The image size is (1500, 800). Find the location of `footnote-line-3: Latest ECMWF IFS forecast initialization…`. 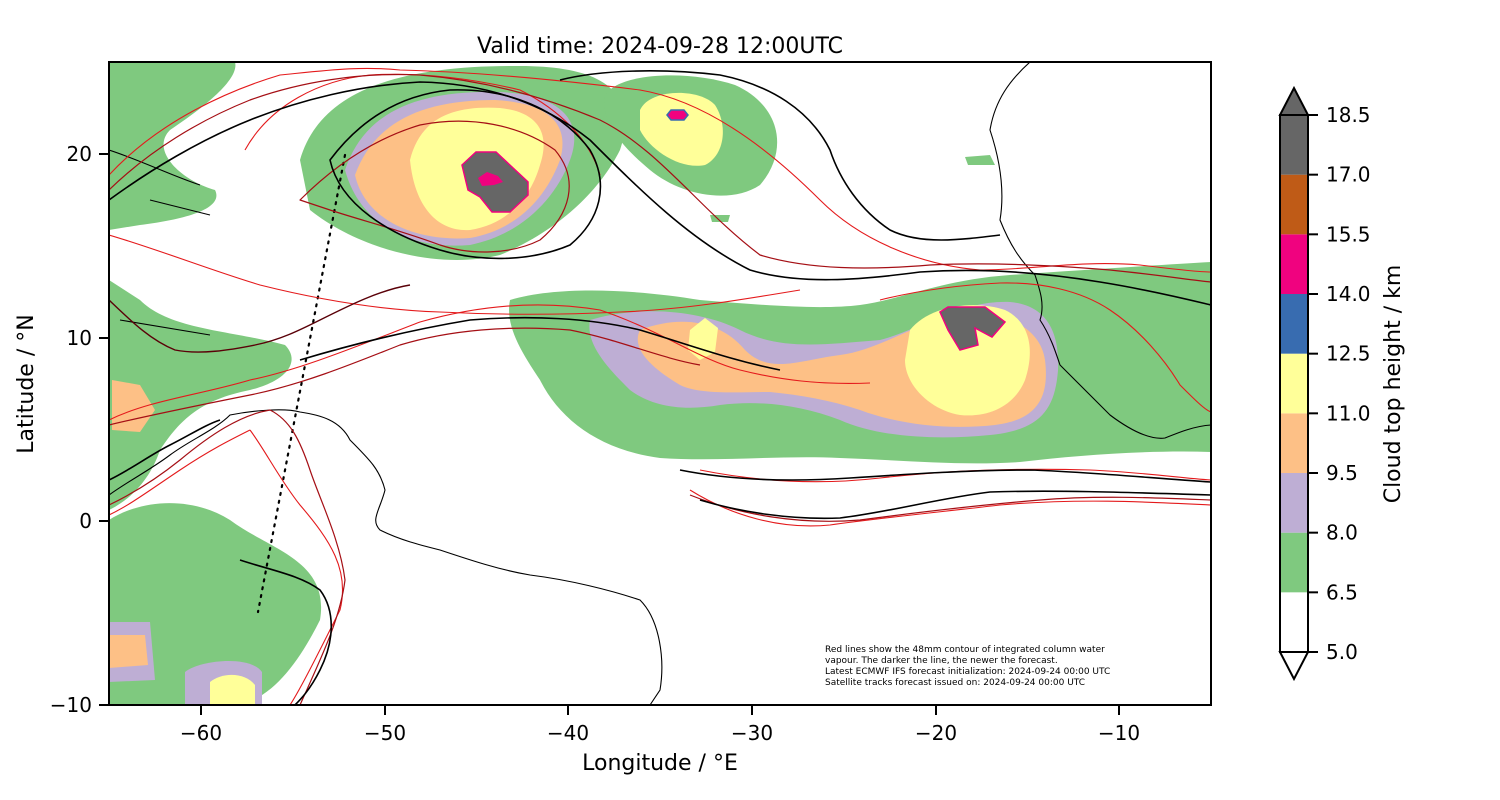

footnote-line-3: Latest ECMWF IFS forecast initialization… is located at coordinates (967, 672).